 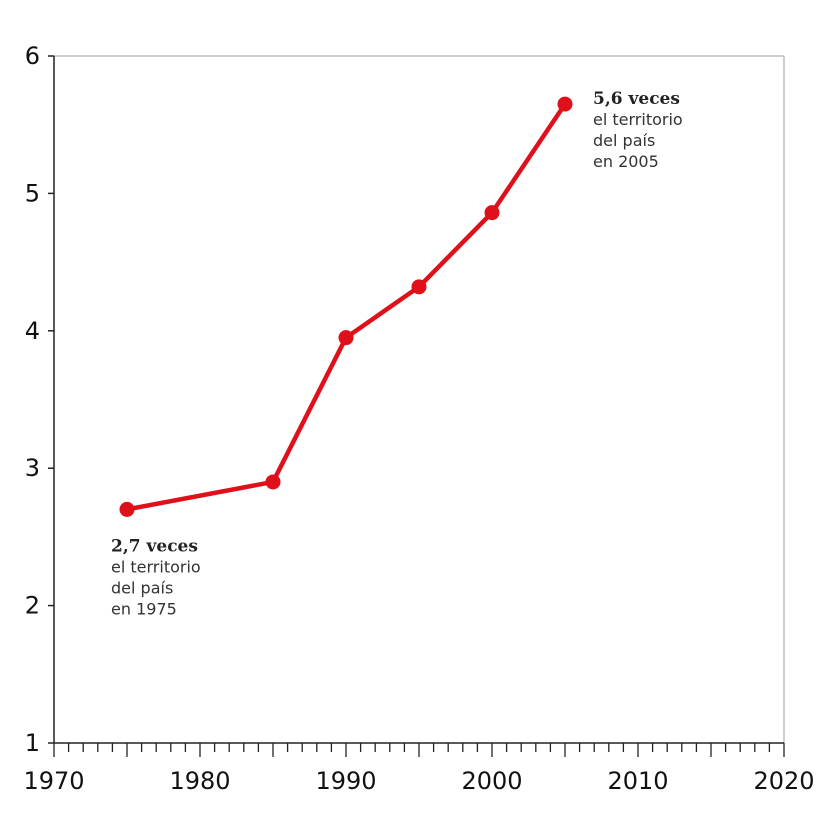 I want to click on x-tick-label: 2020, so click(x=783, y=781).